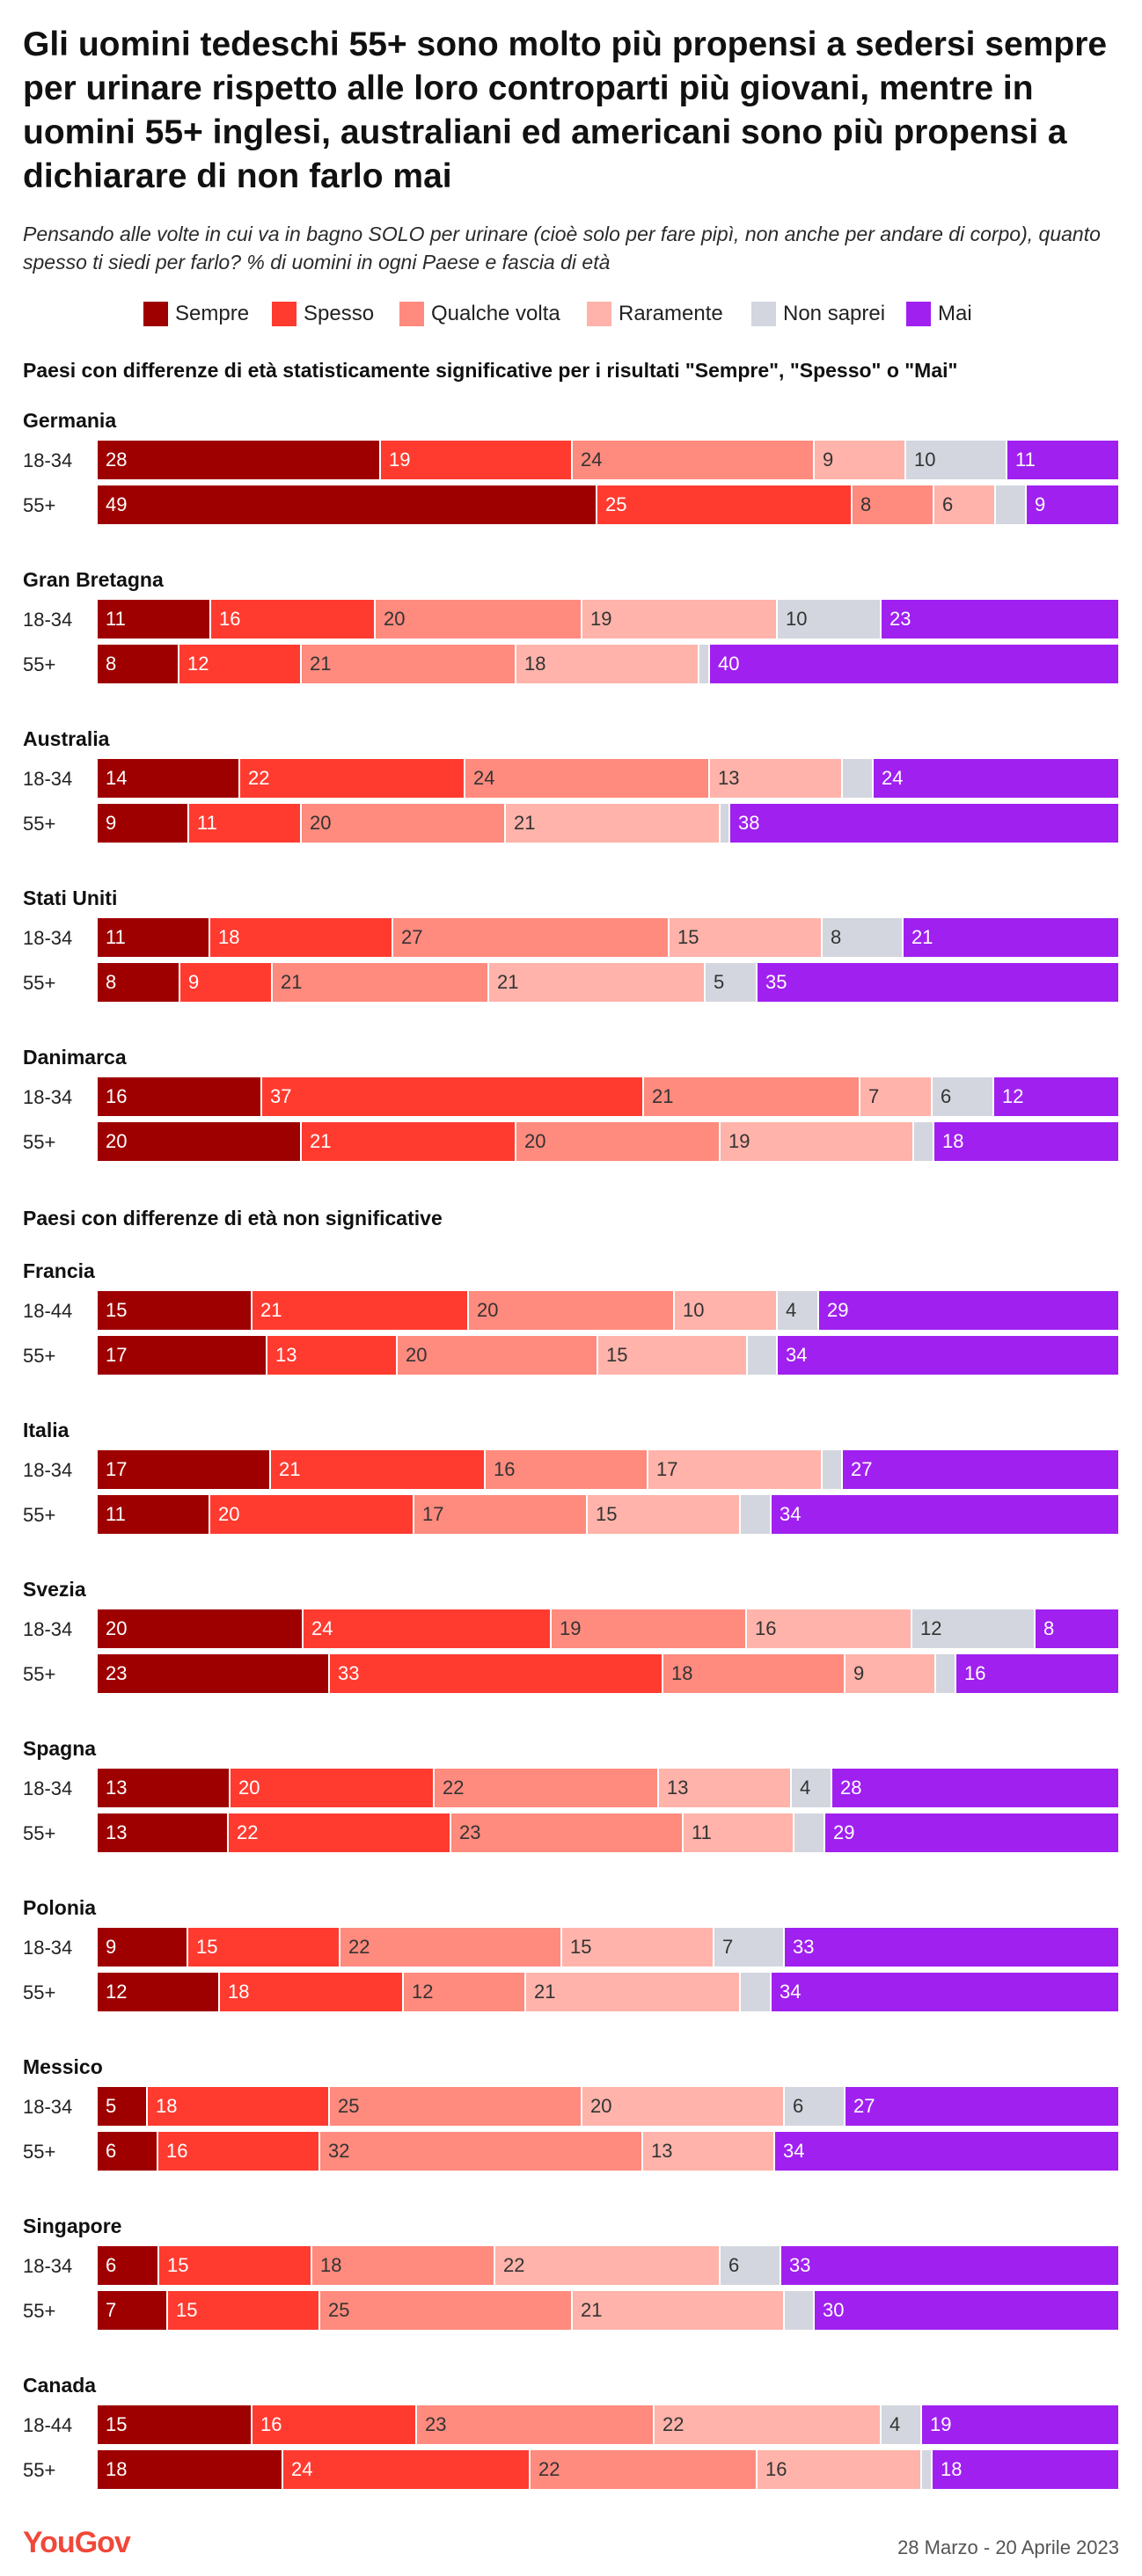  What do you see at coordinates (477, 460) in the screenshot?
I see `bar-segment-spesso: 19` at bounding box center [477, 460].